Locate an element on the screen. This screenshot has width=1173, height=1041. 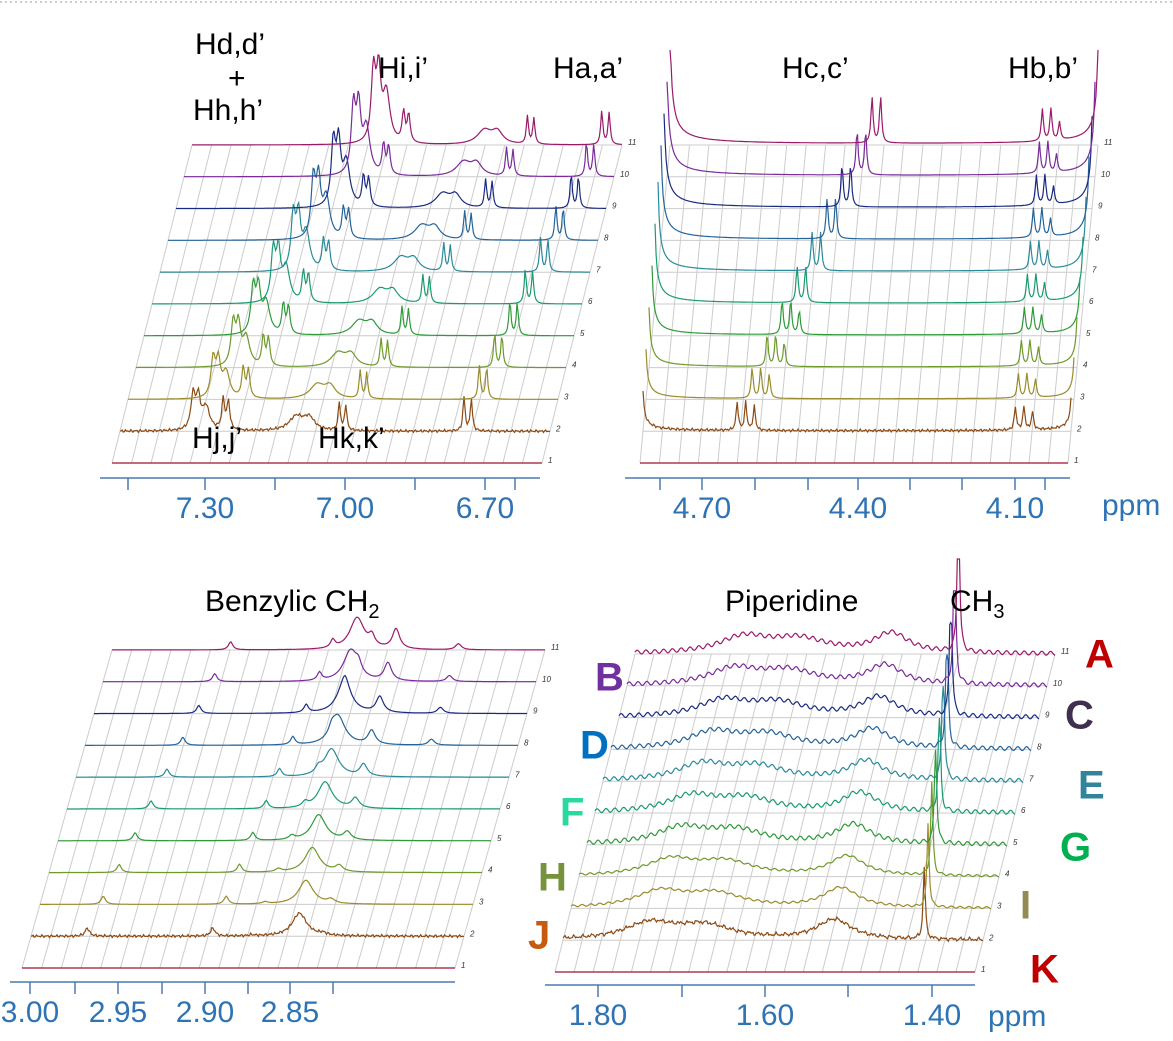
peak-label: Hd,d’ is located at coordinates (230, 44).